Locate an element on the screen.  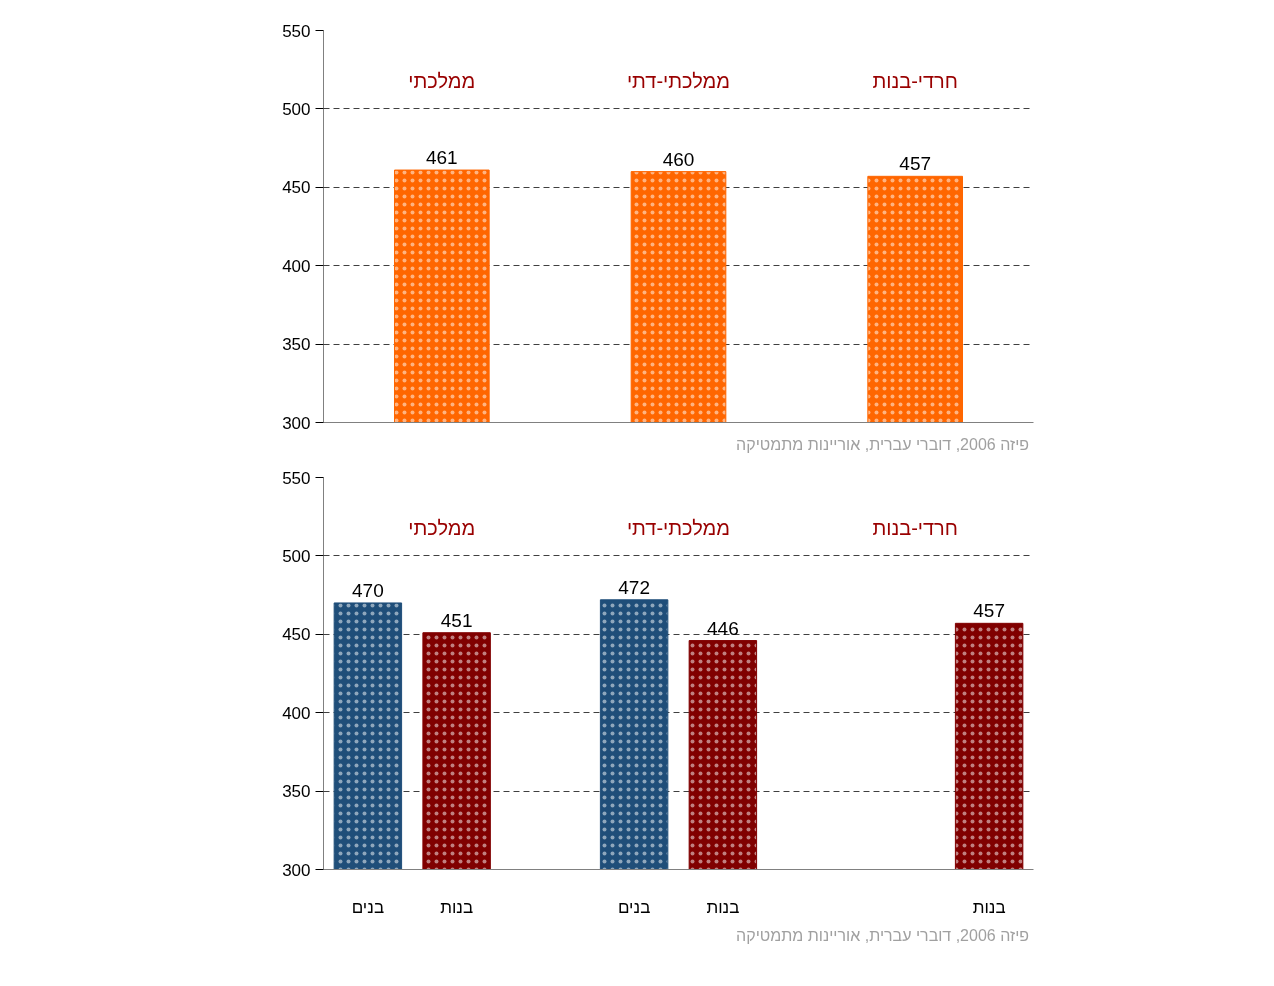
data-label: 451 is located at coordinates (456, 620).